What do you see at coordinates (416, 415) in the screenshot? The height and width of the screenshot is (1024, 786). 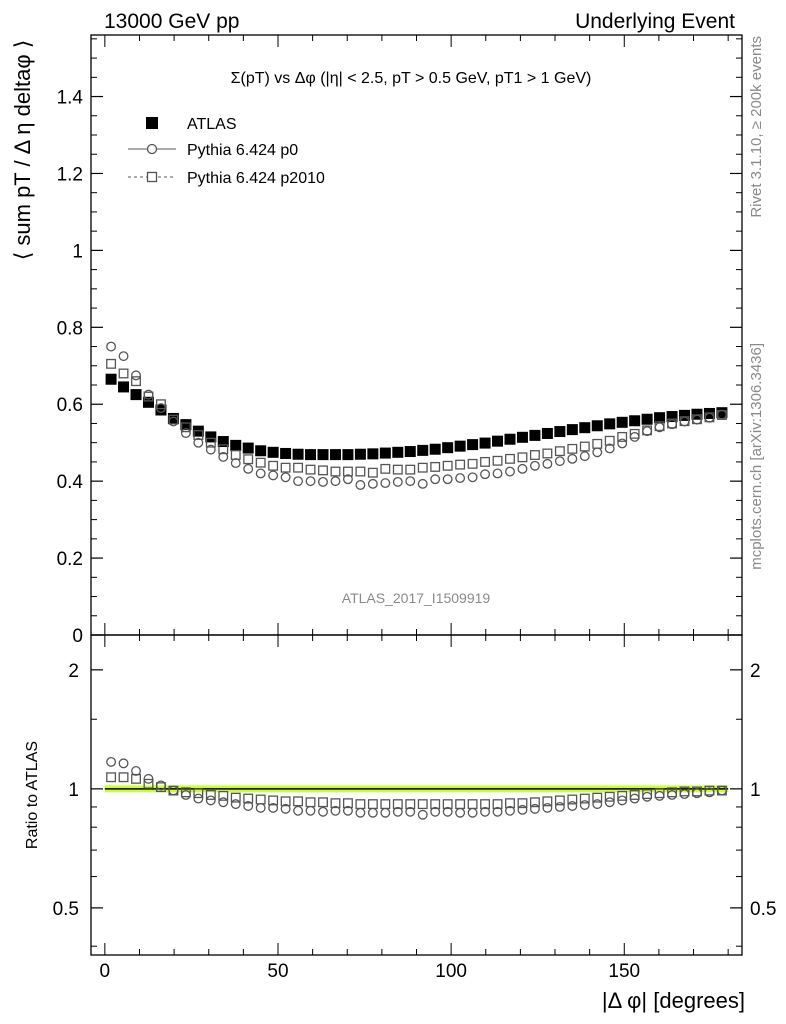 I see `main-data-layer` at bounding box center [416, 415].